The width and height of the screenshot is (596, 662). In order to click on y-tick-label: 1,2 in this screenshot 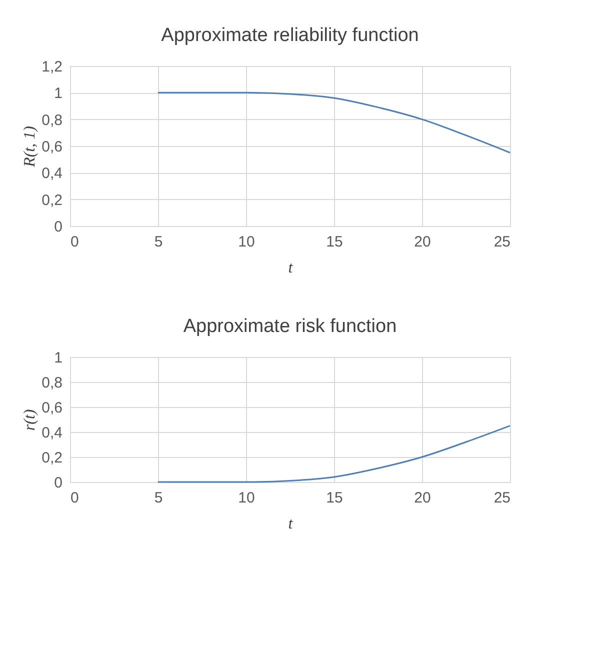, I will do `click(52, 67)`.